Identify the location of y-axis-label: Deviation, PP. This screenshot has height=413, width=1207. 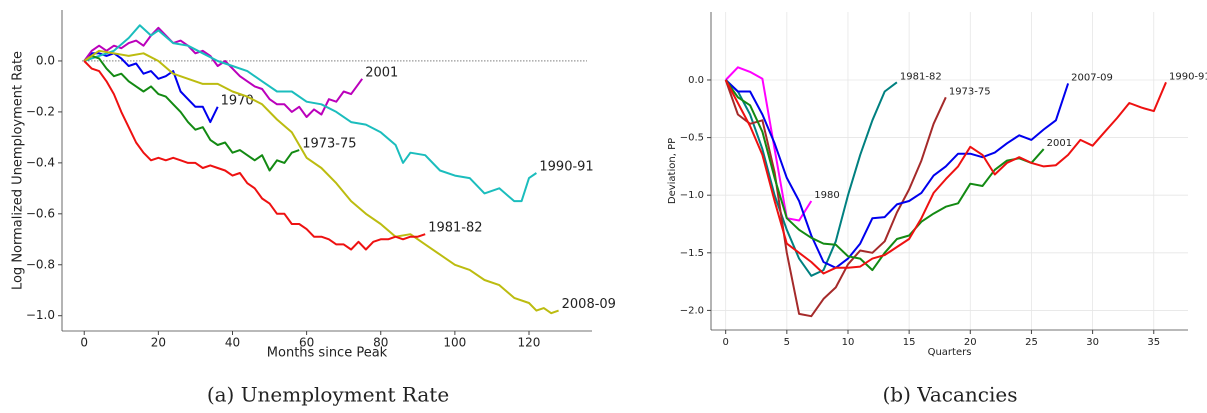
(672, 171).